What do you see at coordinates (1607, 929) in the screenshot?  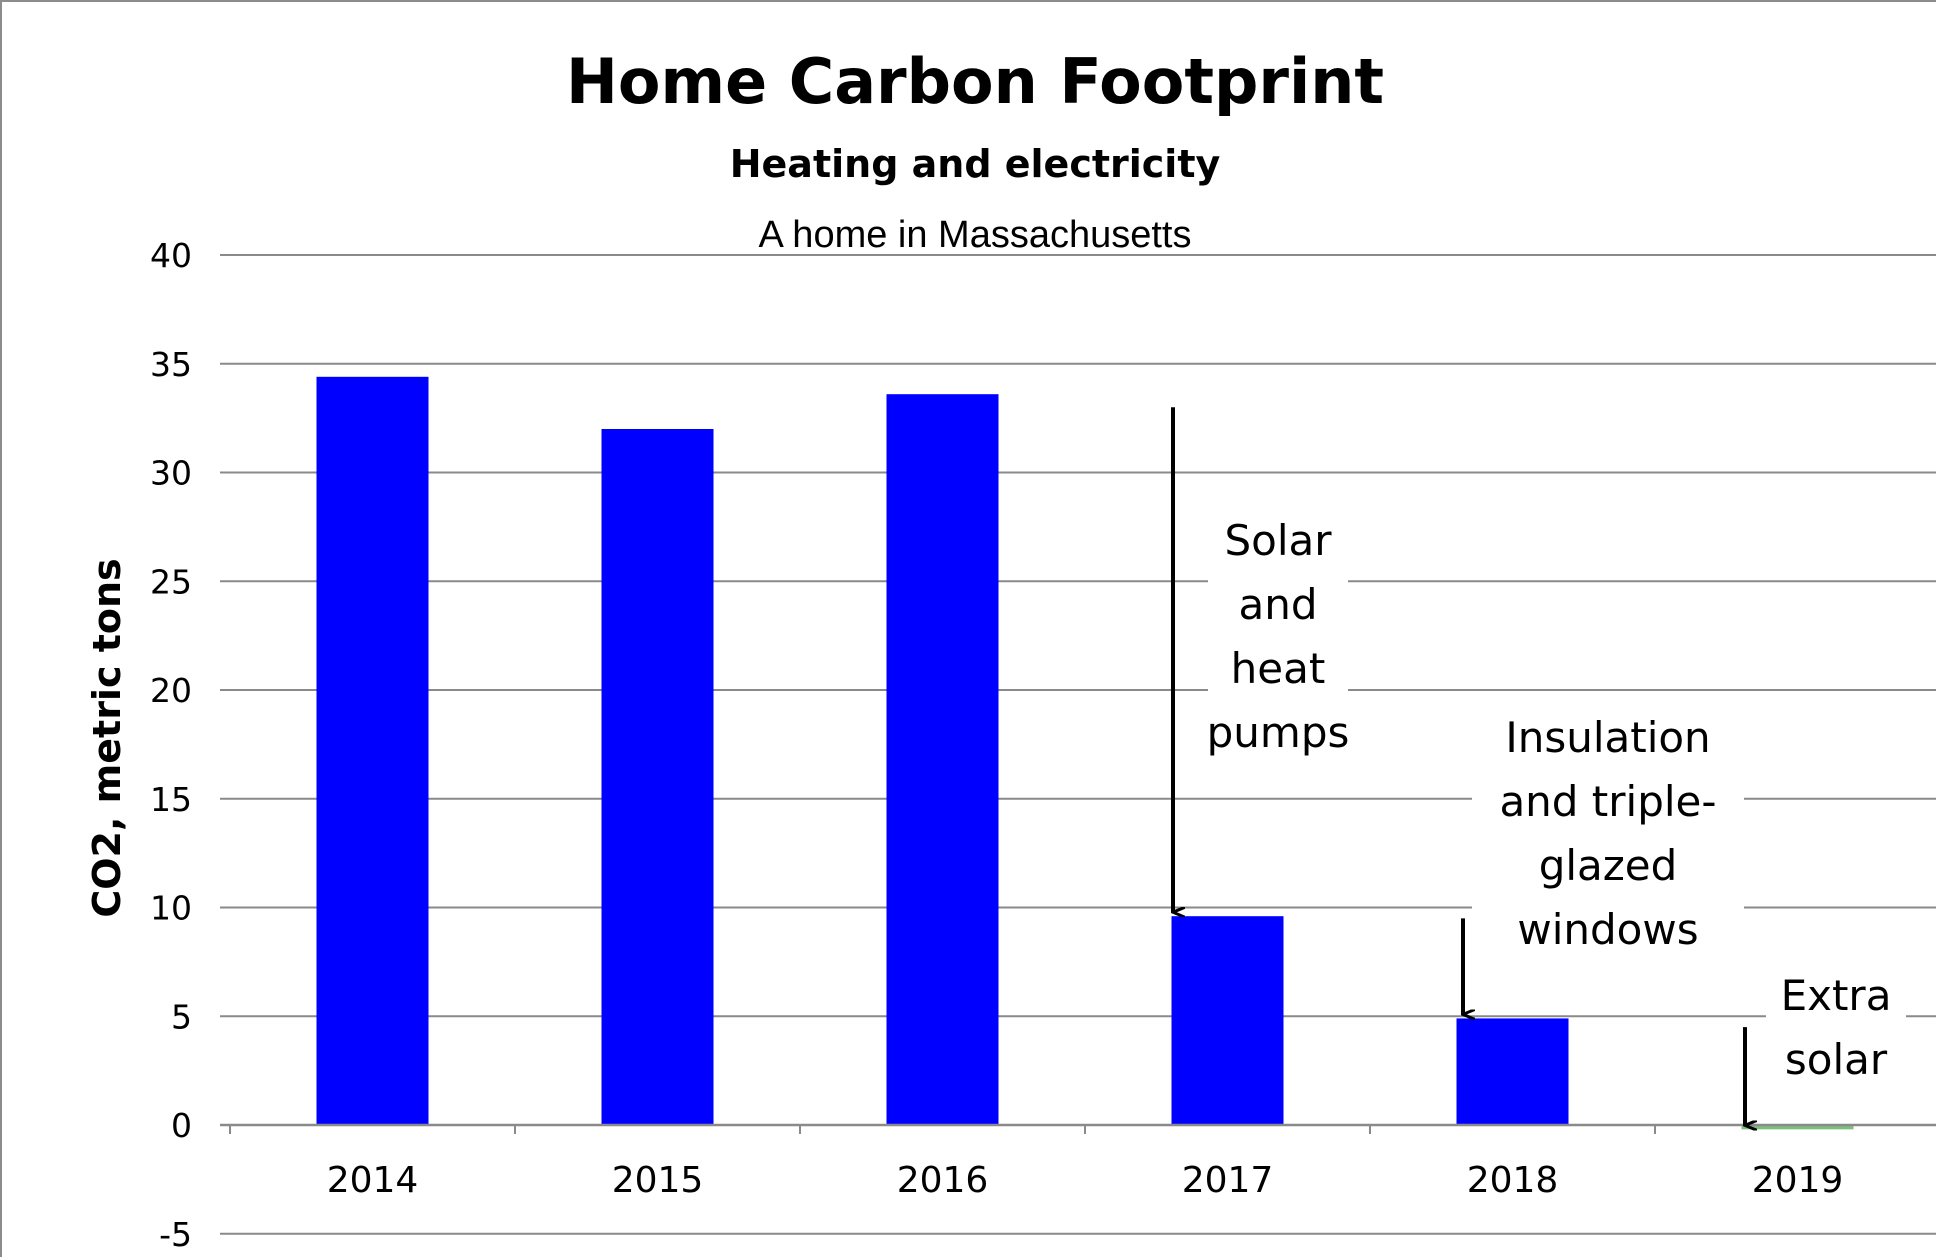 I see `annotation-text: windows` at bounding box center [1607, 929].